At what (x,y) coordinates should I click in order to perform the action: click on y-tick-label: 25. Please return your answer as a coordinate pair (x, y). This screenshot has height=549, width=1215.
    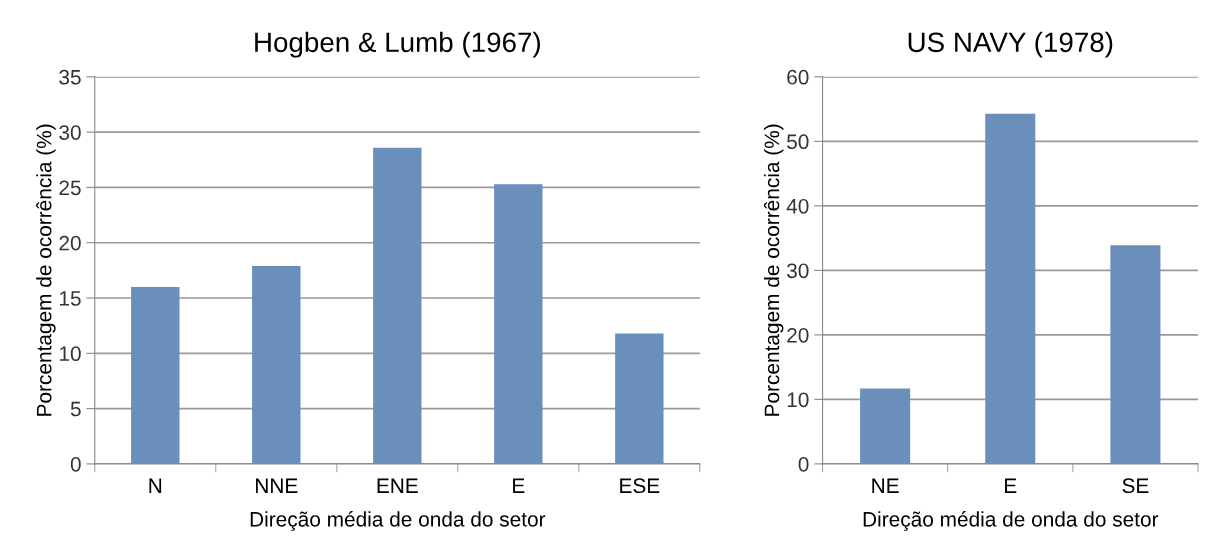
    Looking at the image, I should click on (70, 188).